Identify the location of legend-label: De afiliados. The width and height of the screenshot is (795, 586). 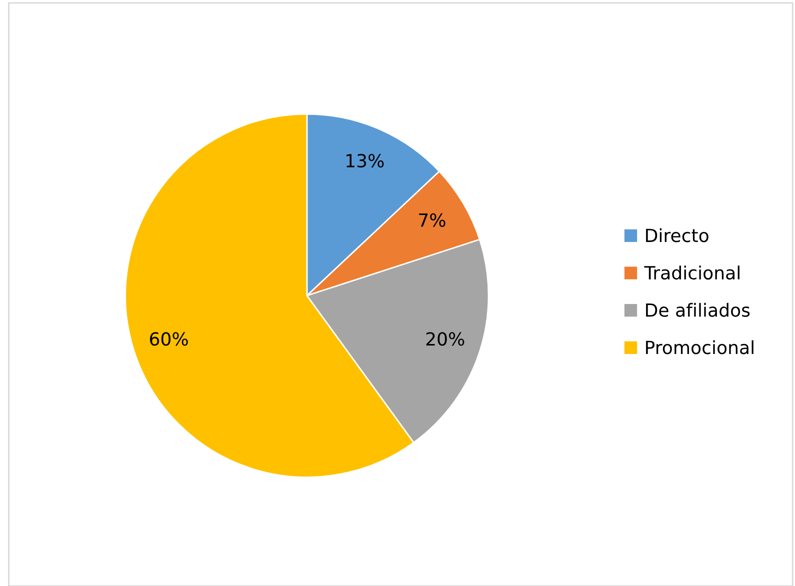
(698, 309).